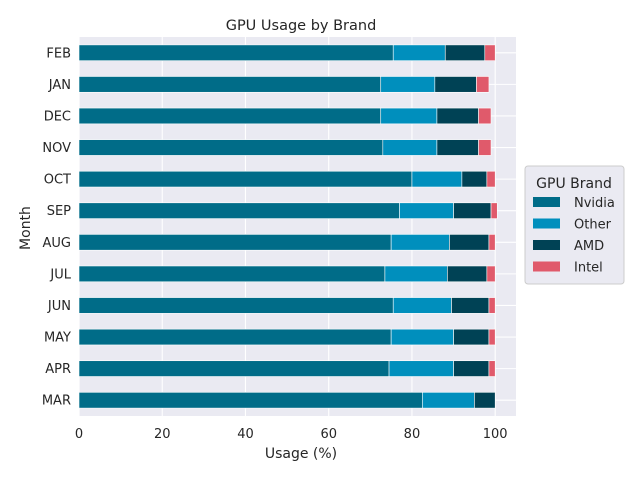 The height and width of the screenshot is (480, 640). Describe the element at coordinates (426, 210) in the screenshot. I see `bar-other-sep` at that location.